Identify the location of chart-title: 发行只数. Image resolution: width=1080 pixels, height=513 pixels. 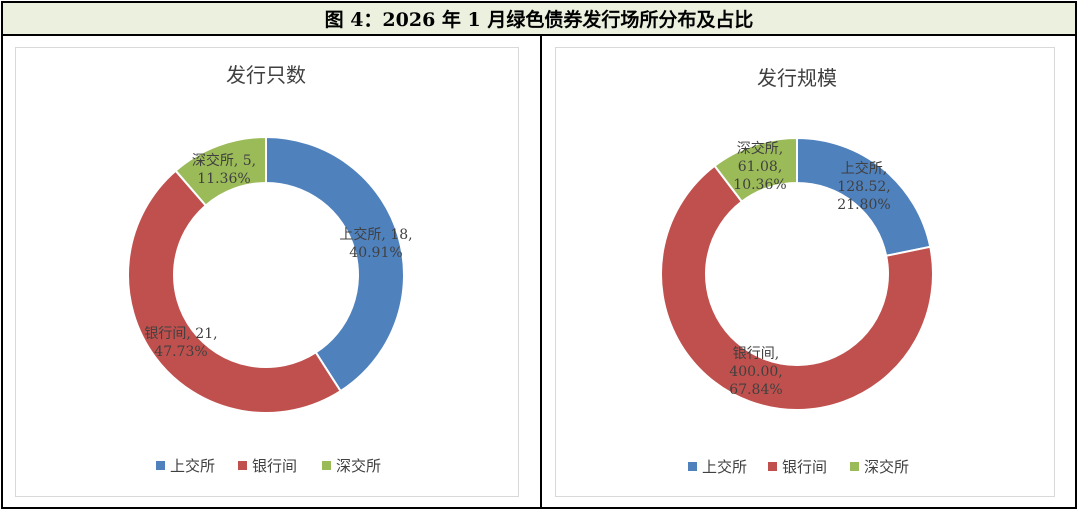
(266, 75).